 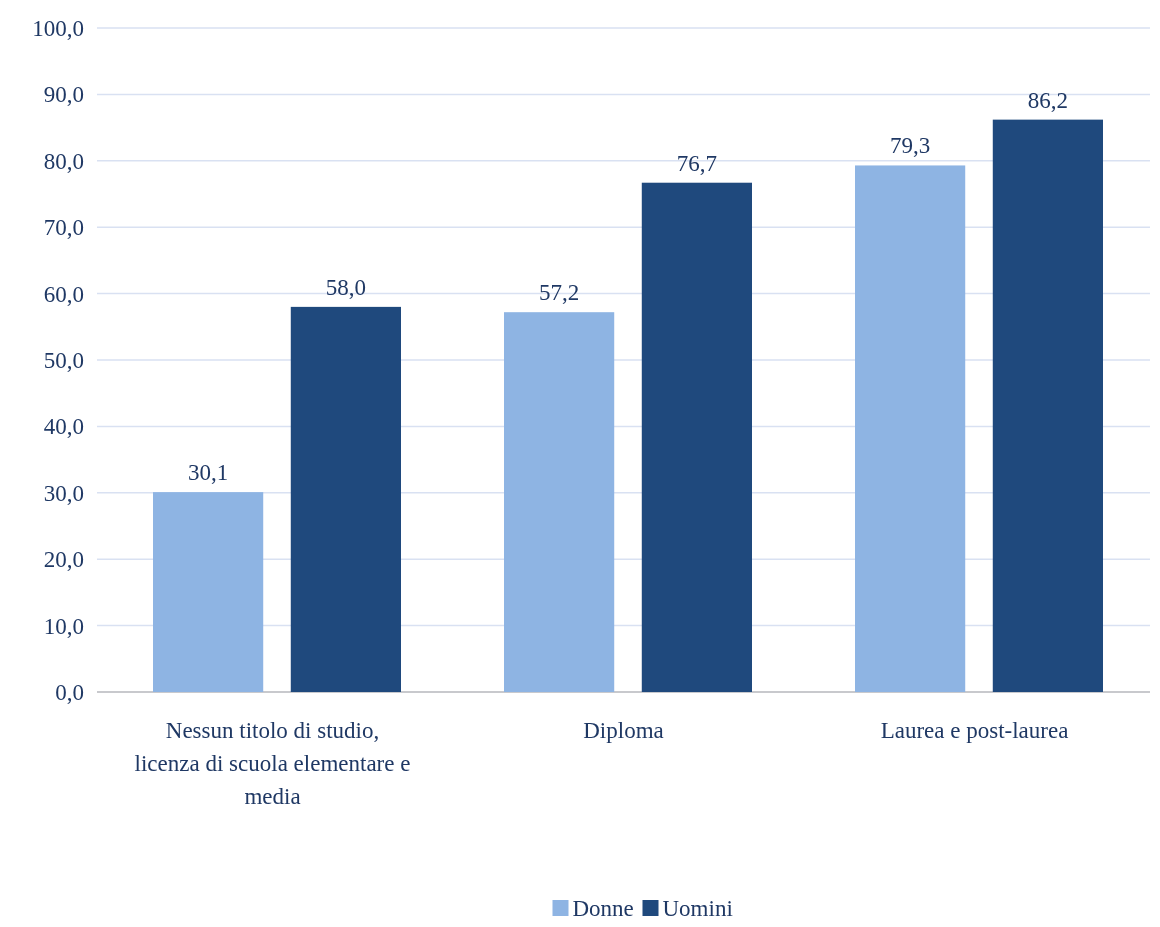 What do you see at coordinates (559, 293) in the screenshot?
I see `data-label: 57,2` at bounding box center [559, 293].